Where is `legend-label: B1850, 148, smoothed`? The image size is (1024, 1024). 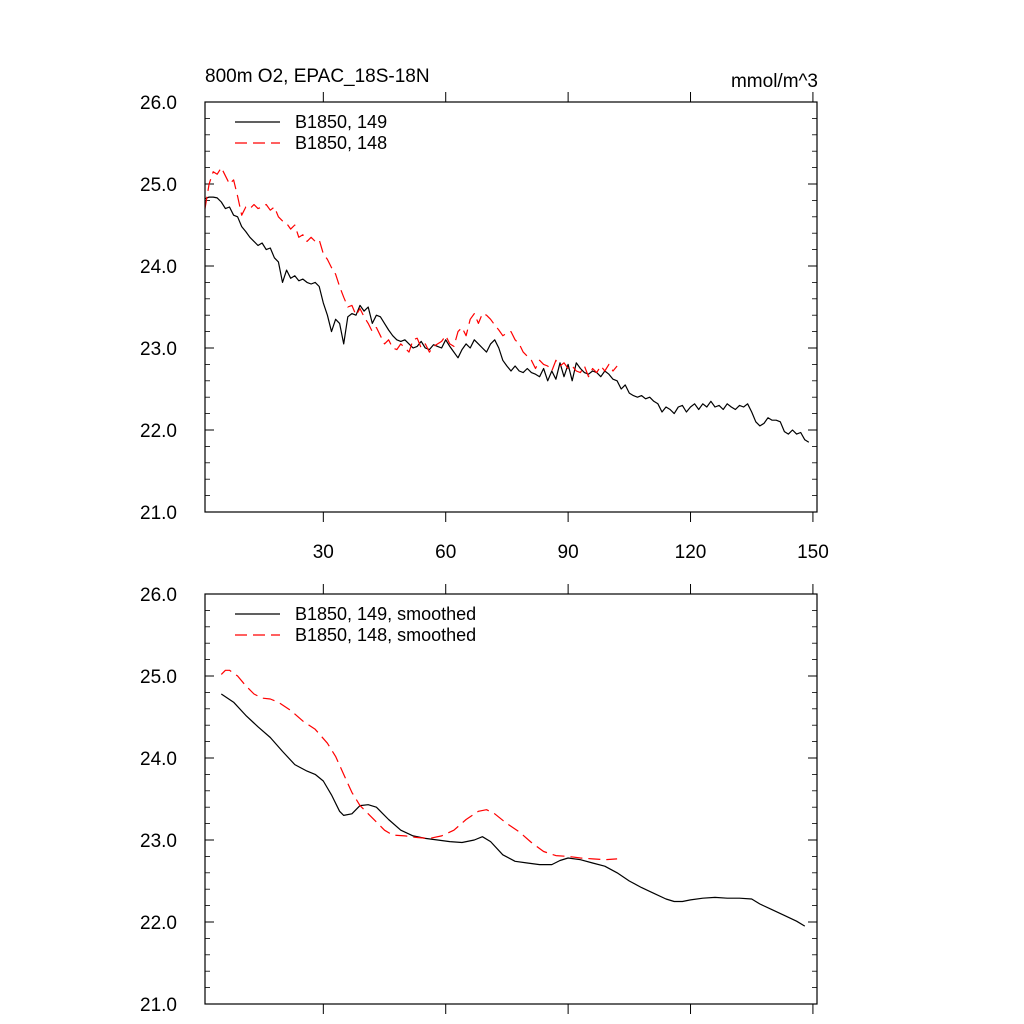
legend-label: B1850, 148, smoothed is located at coordinates (385, 635).